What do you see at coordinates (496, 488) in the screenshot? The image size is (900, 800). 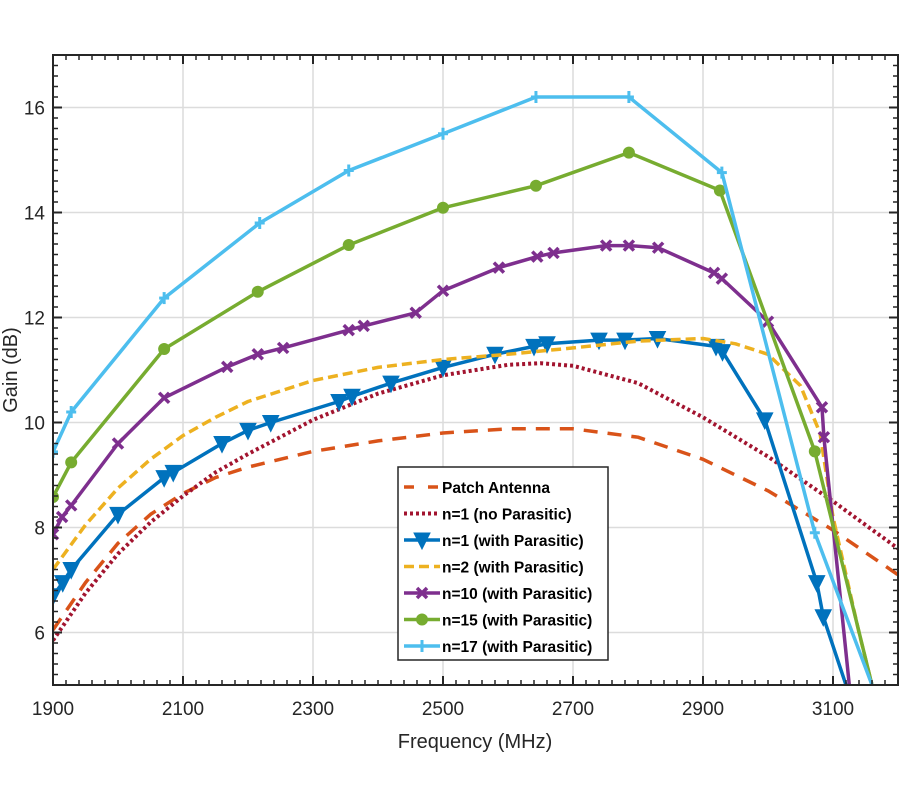 I see `legend-label: Patch Antenna` at bounding box center [496, 488].